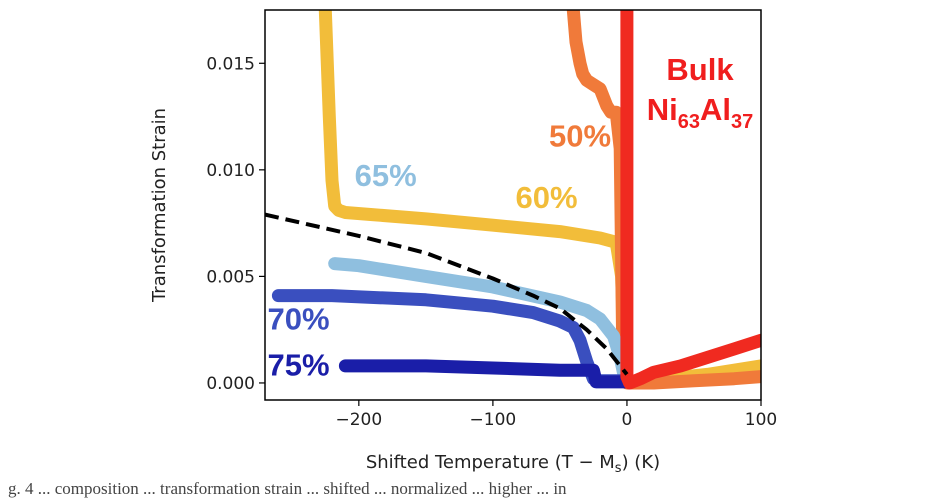 The width and height of the screenshot is (930, 502). What do you see at coordinates (230, 277) in the screenshot?
I see `y-tick-label: 0.005` at bounding box center [230, 277].